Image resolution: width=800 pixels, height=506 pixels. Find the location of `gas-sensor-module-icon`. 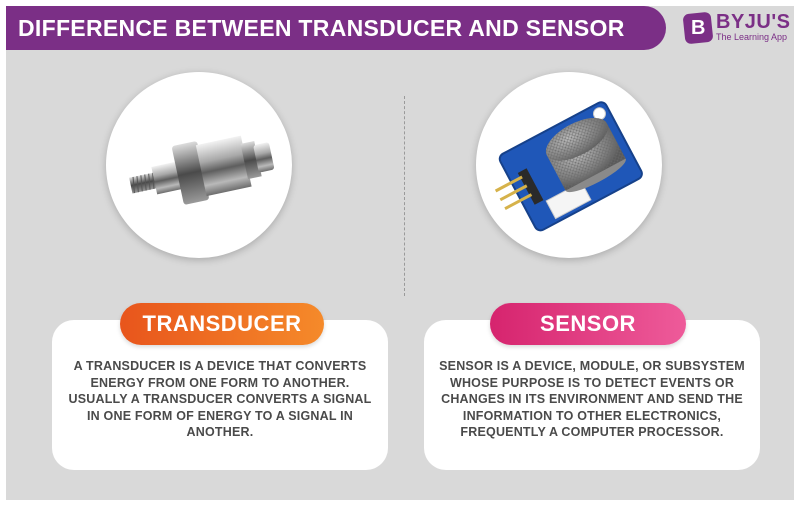

gas-sensor-module-icon is located at coordinates (568, 166).